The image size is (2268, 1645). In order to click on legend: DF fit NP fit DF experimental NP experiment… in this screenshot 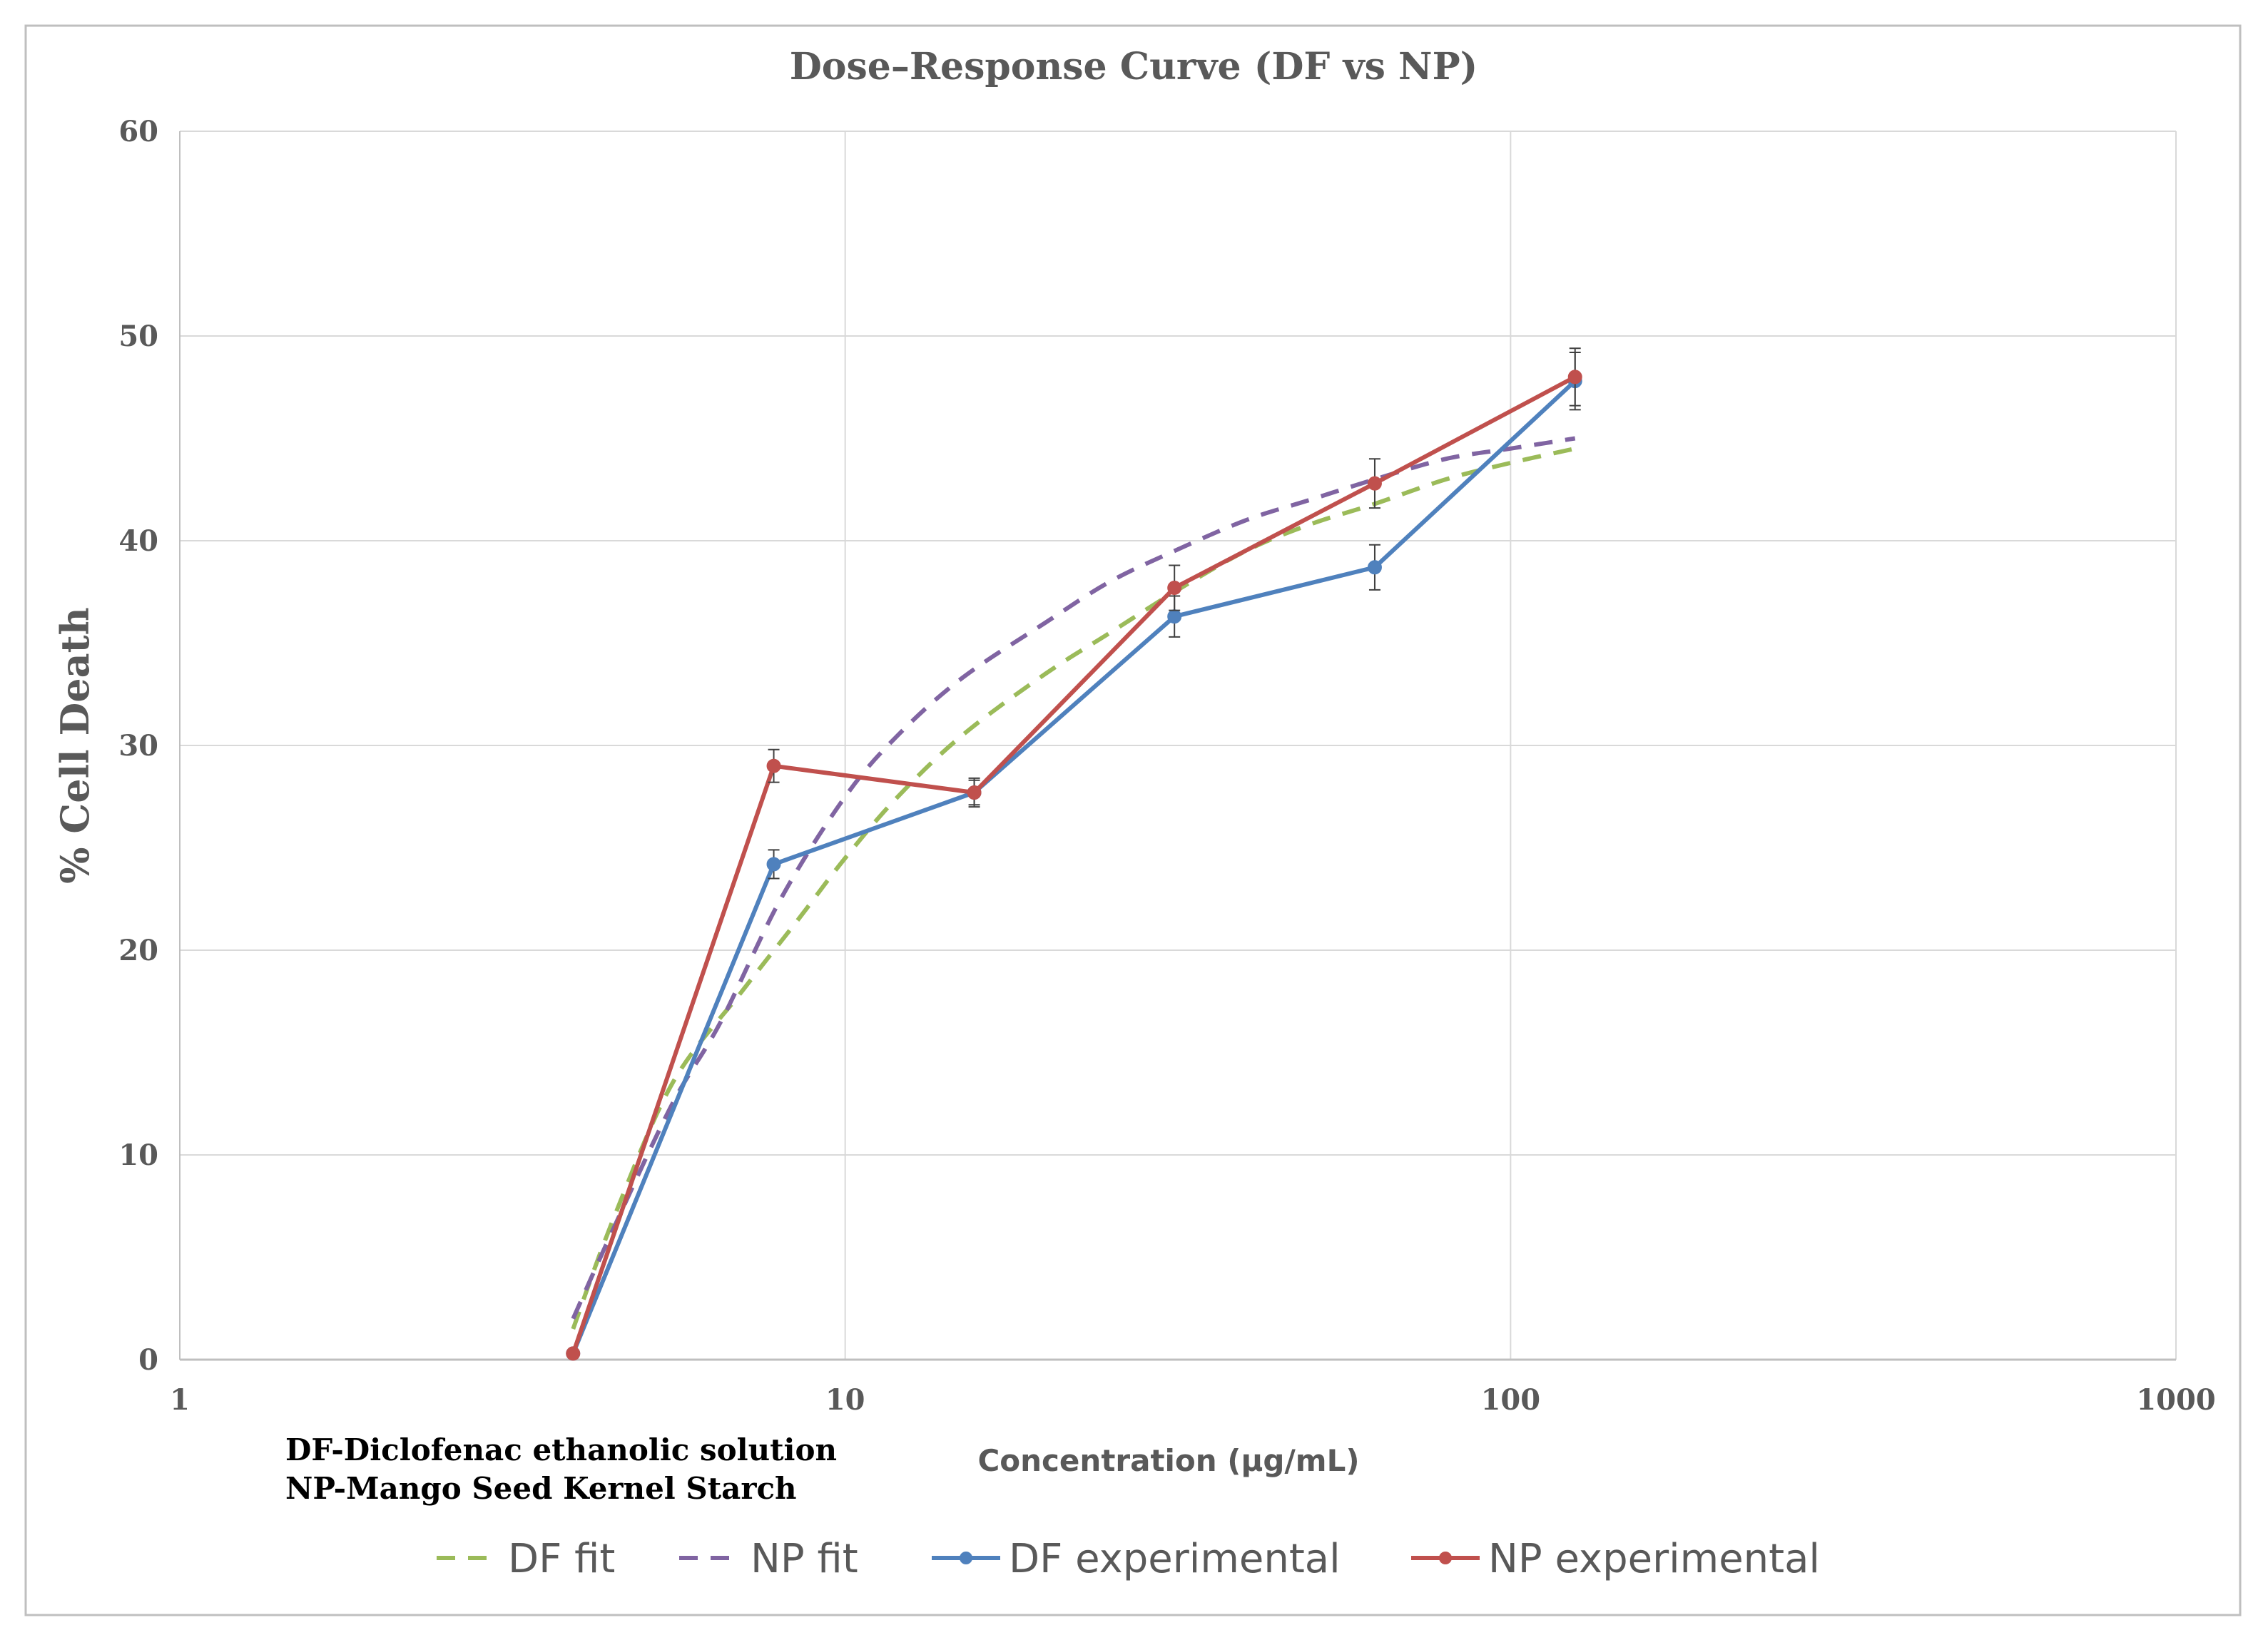, I will do `click(1129, 1559)`.